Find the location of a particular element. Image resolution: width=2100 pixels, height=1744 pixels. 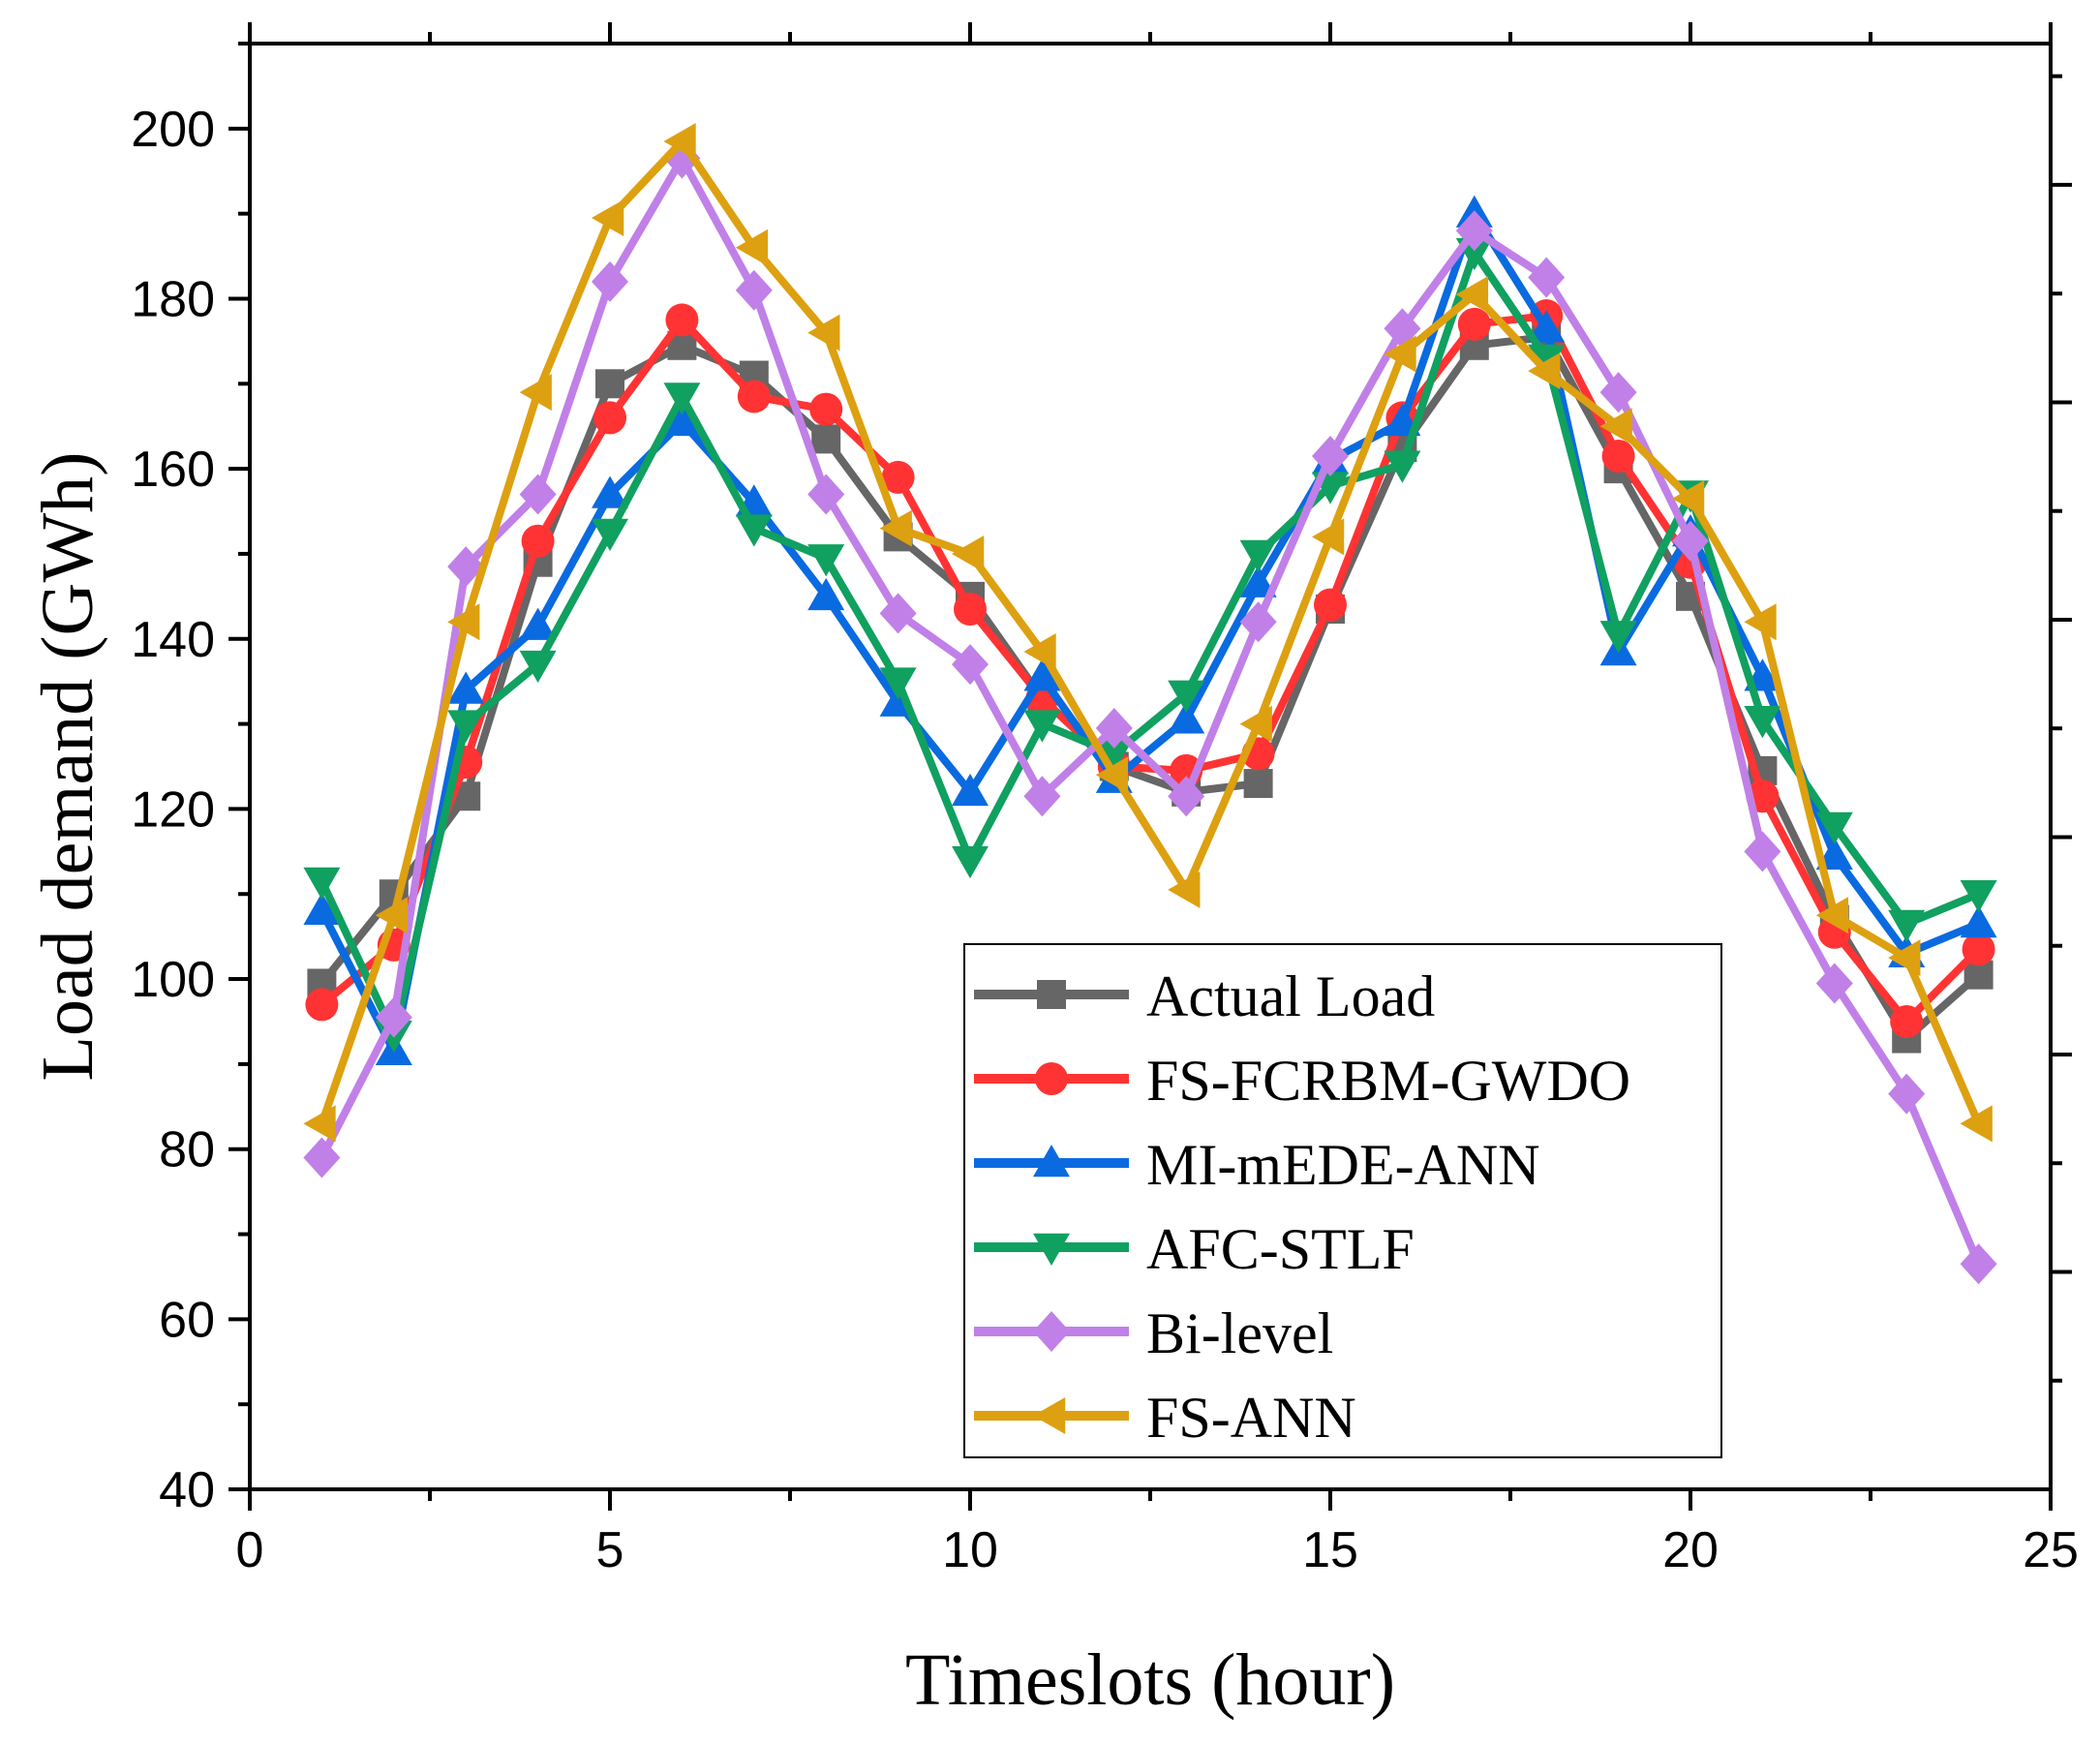

x-tick-label: 0 is located at coordinates (250, 1550).